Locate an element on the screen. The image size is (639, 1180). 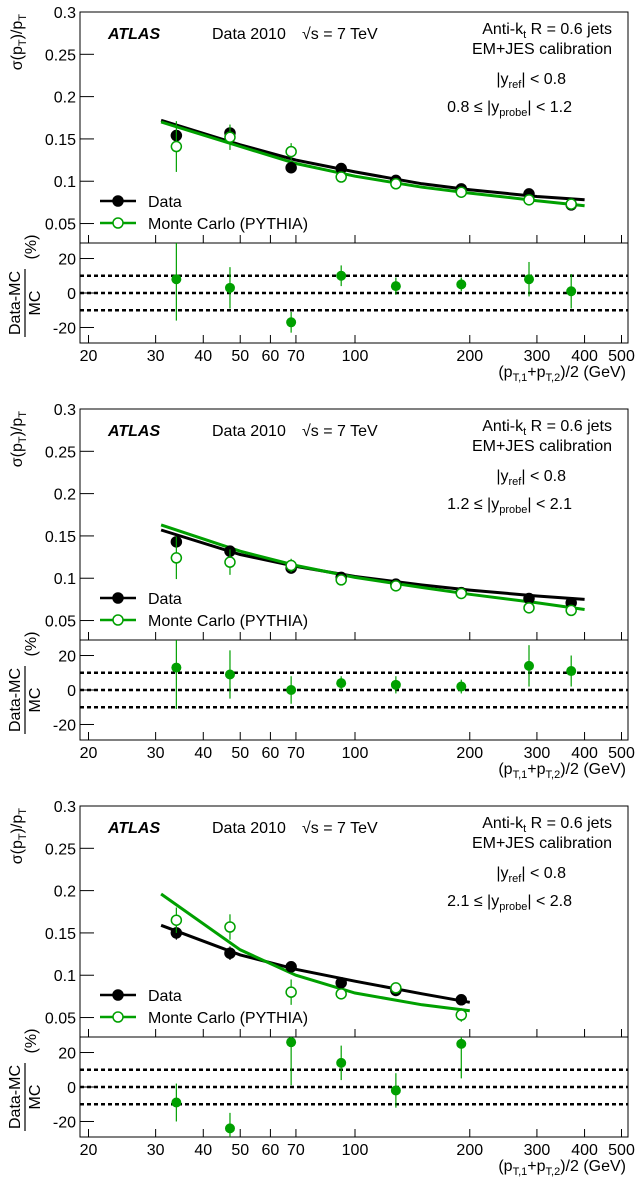
x-axis-label-sub: T,2 is located at coordinates (553, 378).